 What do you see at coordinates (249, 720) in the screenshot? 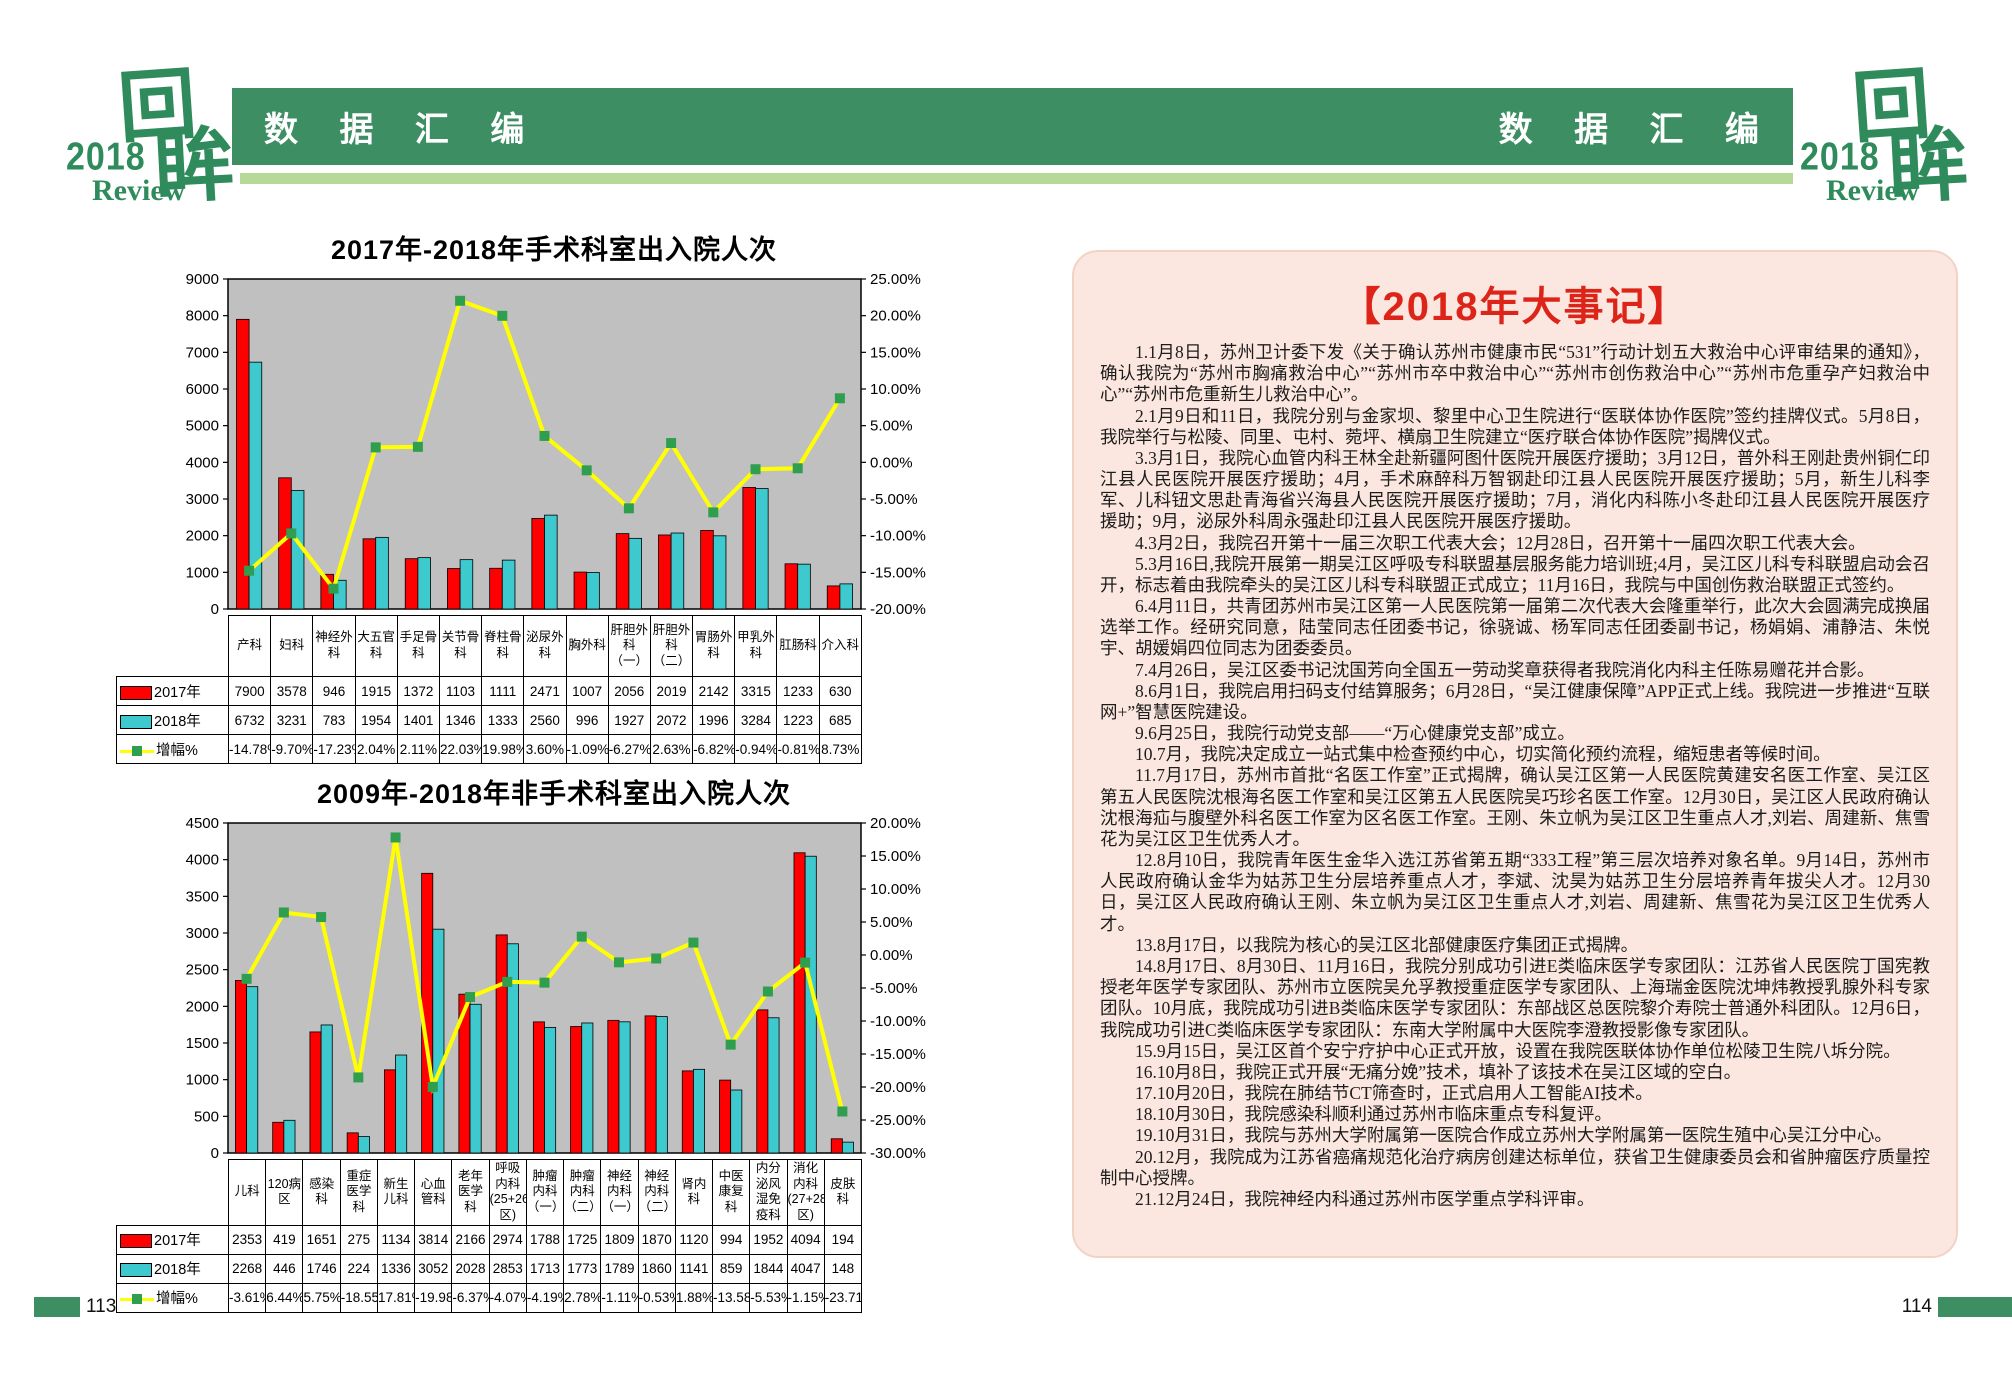
I see `value-cell: 6732` at bounding box center [249, 720].